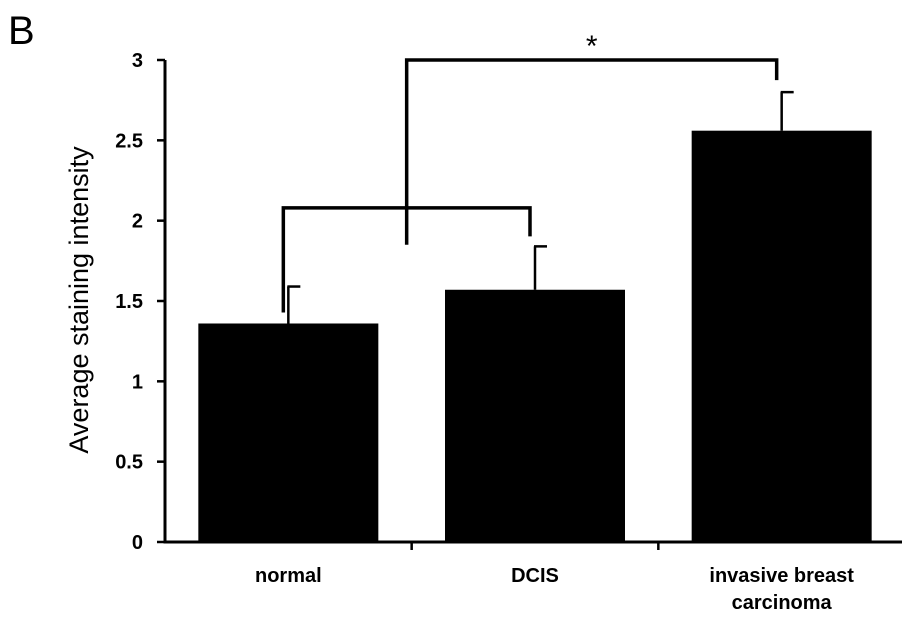 This screenshot has height=617, width=902. I want to click on y-axis-label: Average staining intensity, so click(79, 300).